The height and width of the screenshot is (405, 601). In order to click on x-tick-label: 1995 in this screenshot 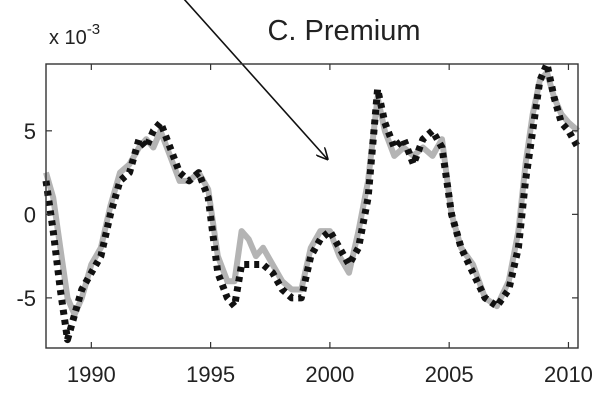, I will do `click(210, 374)`.